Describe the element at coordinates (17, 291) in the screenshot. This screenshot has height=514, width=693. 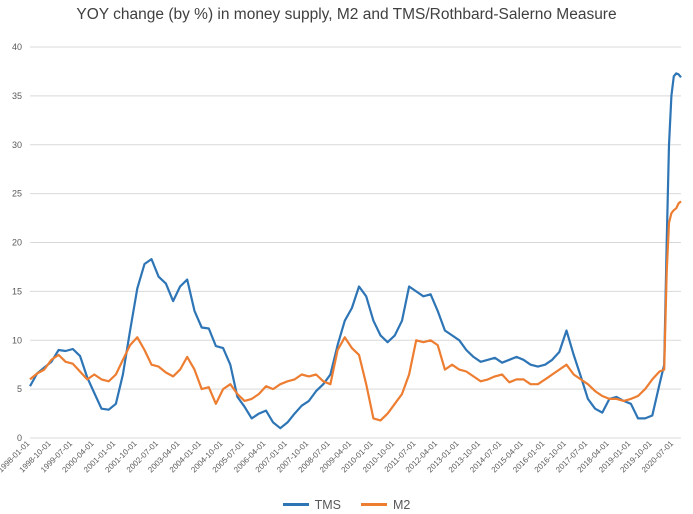
I see `y-tick-label: 15` at that location.